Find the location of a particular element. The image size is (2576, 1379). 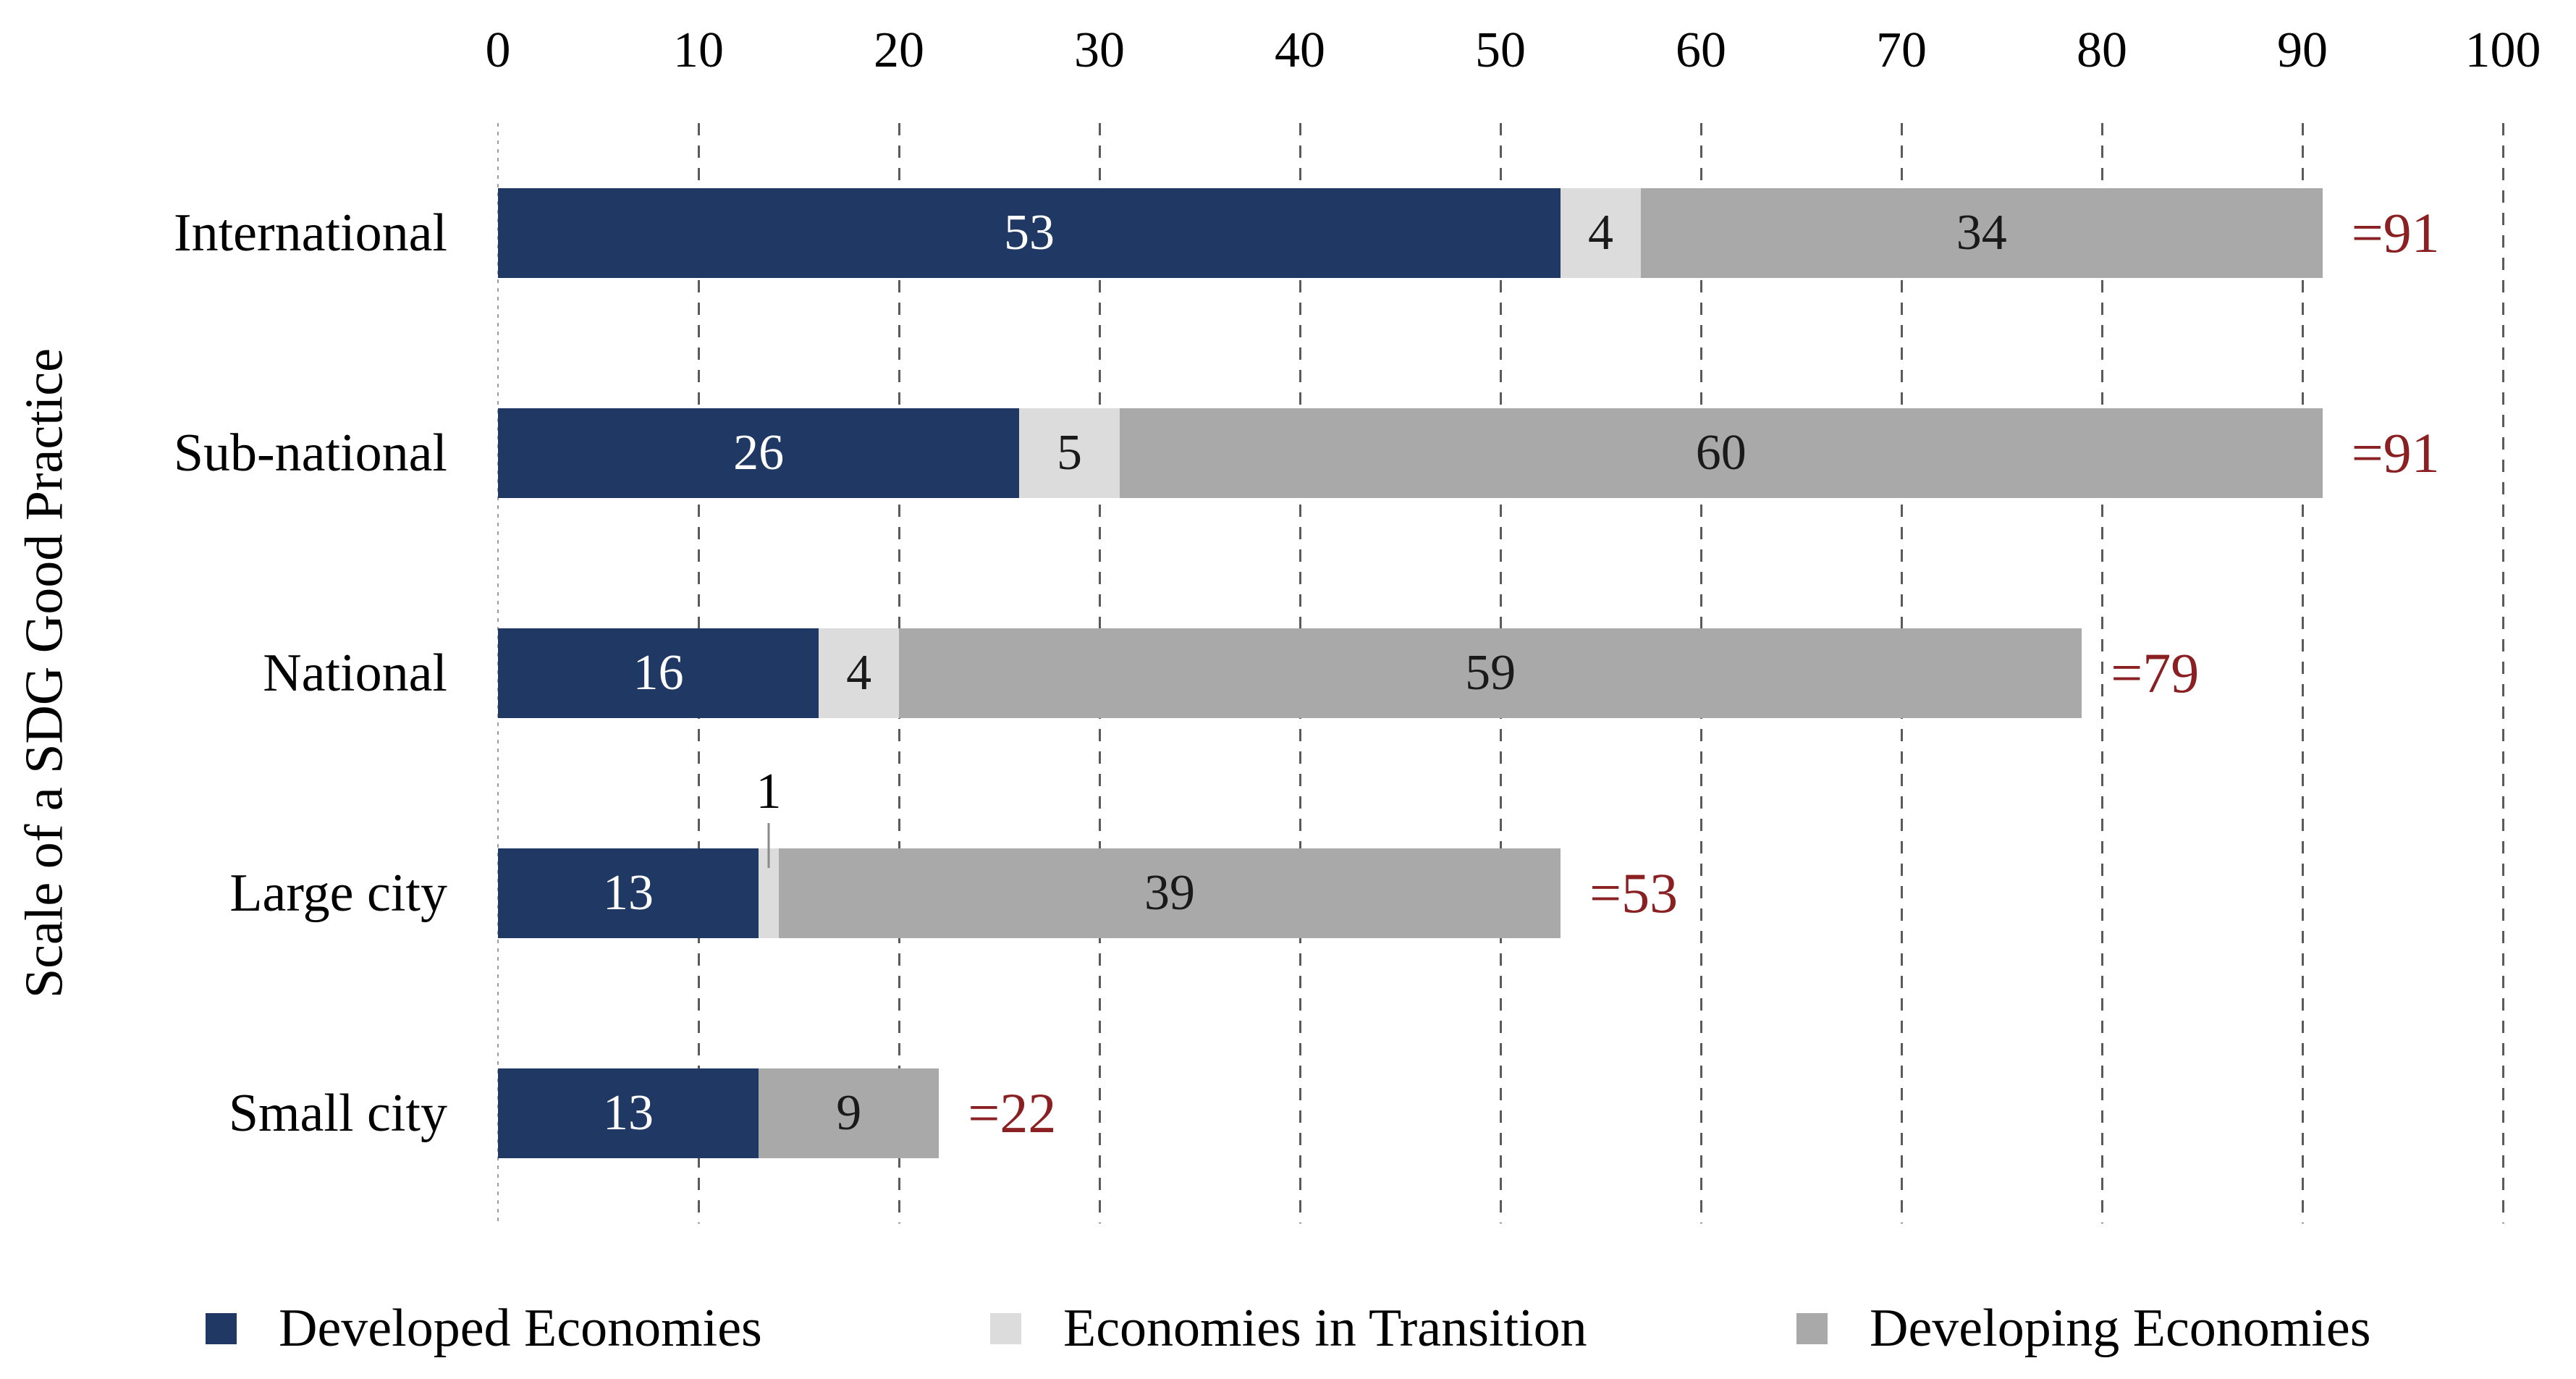

bar-value-label: 26 is located at coordinates (759, 453).